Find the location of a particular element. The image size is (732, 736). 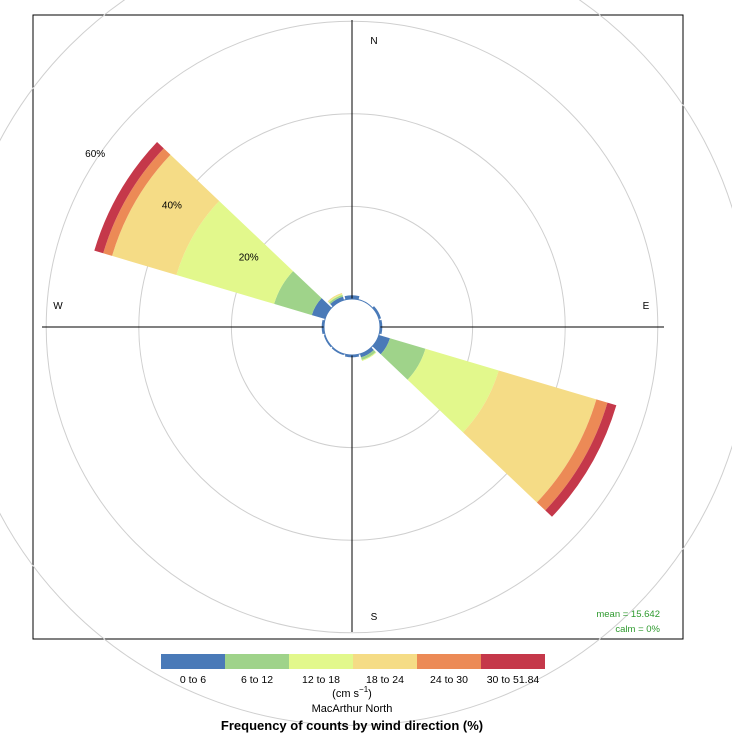

compass-south-label: S is located at coordinates (374, 617).